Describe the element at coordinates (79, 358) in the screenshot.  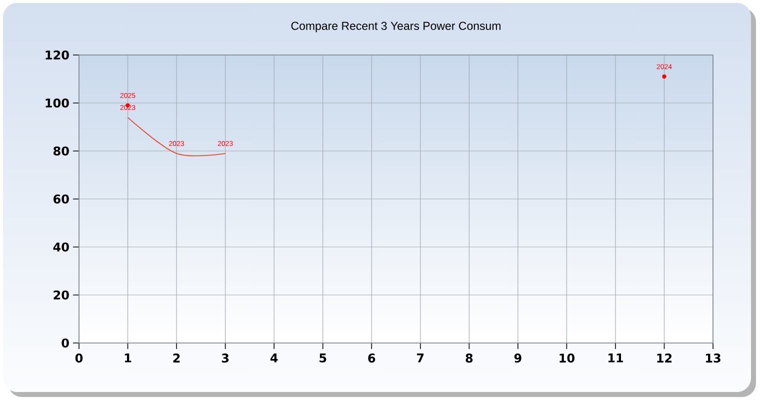
I see `x-tick-label: 0` at that location.